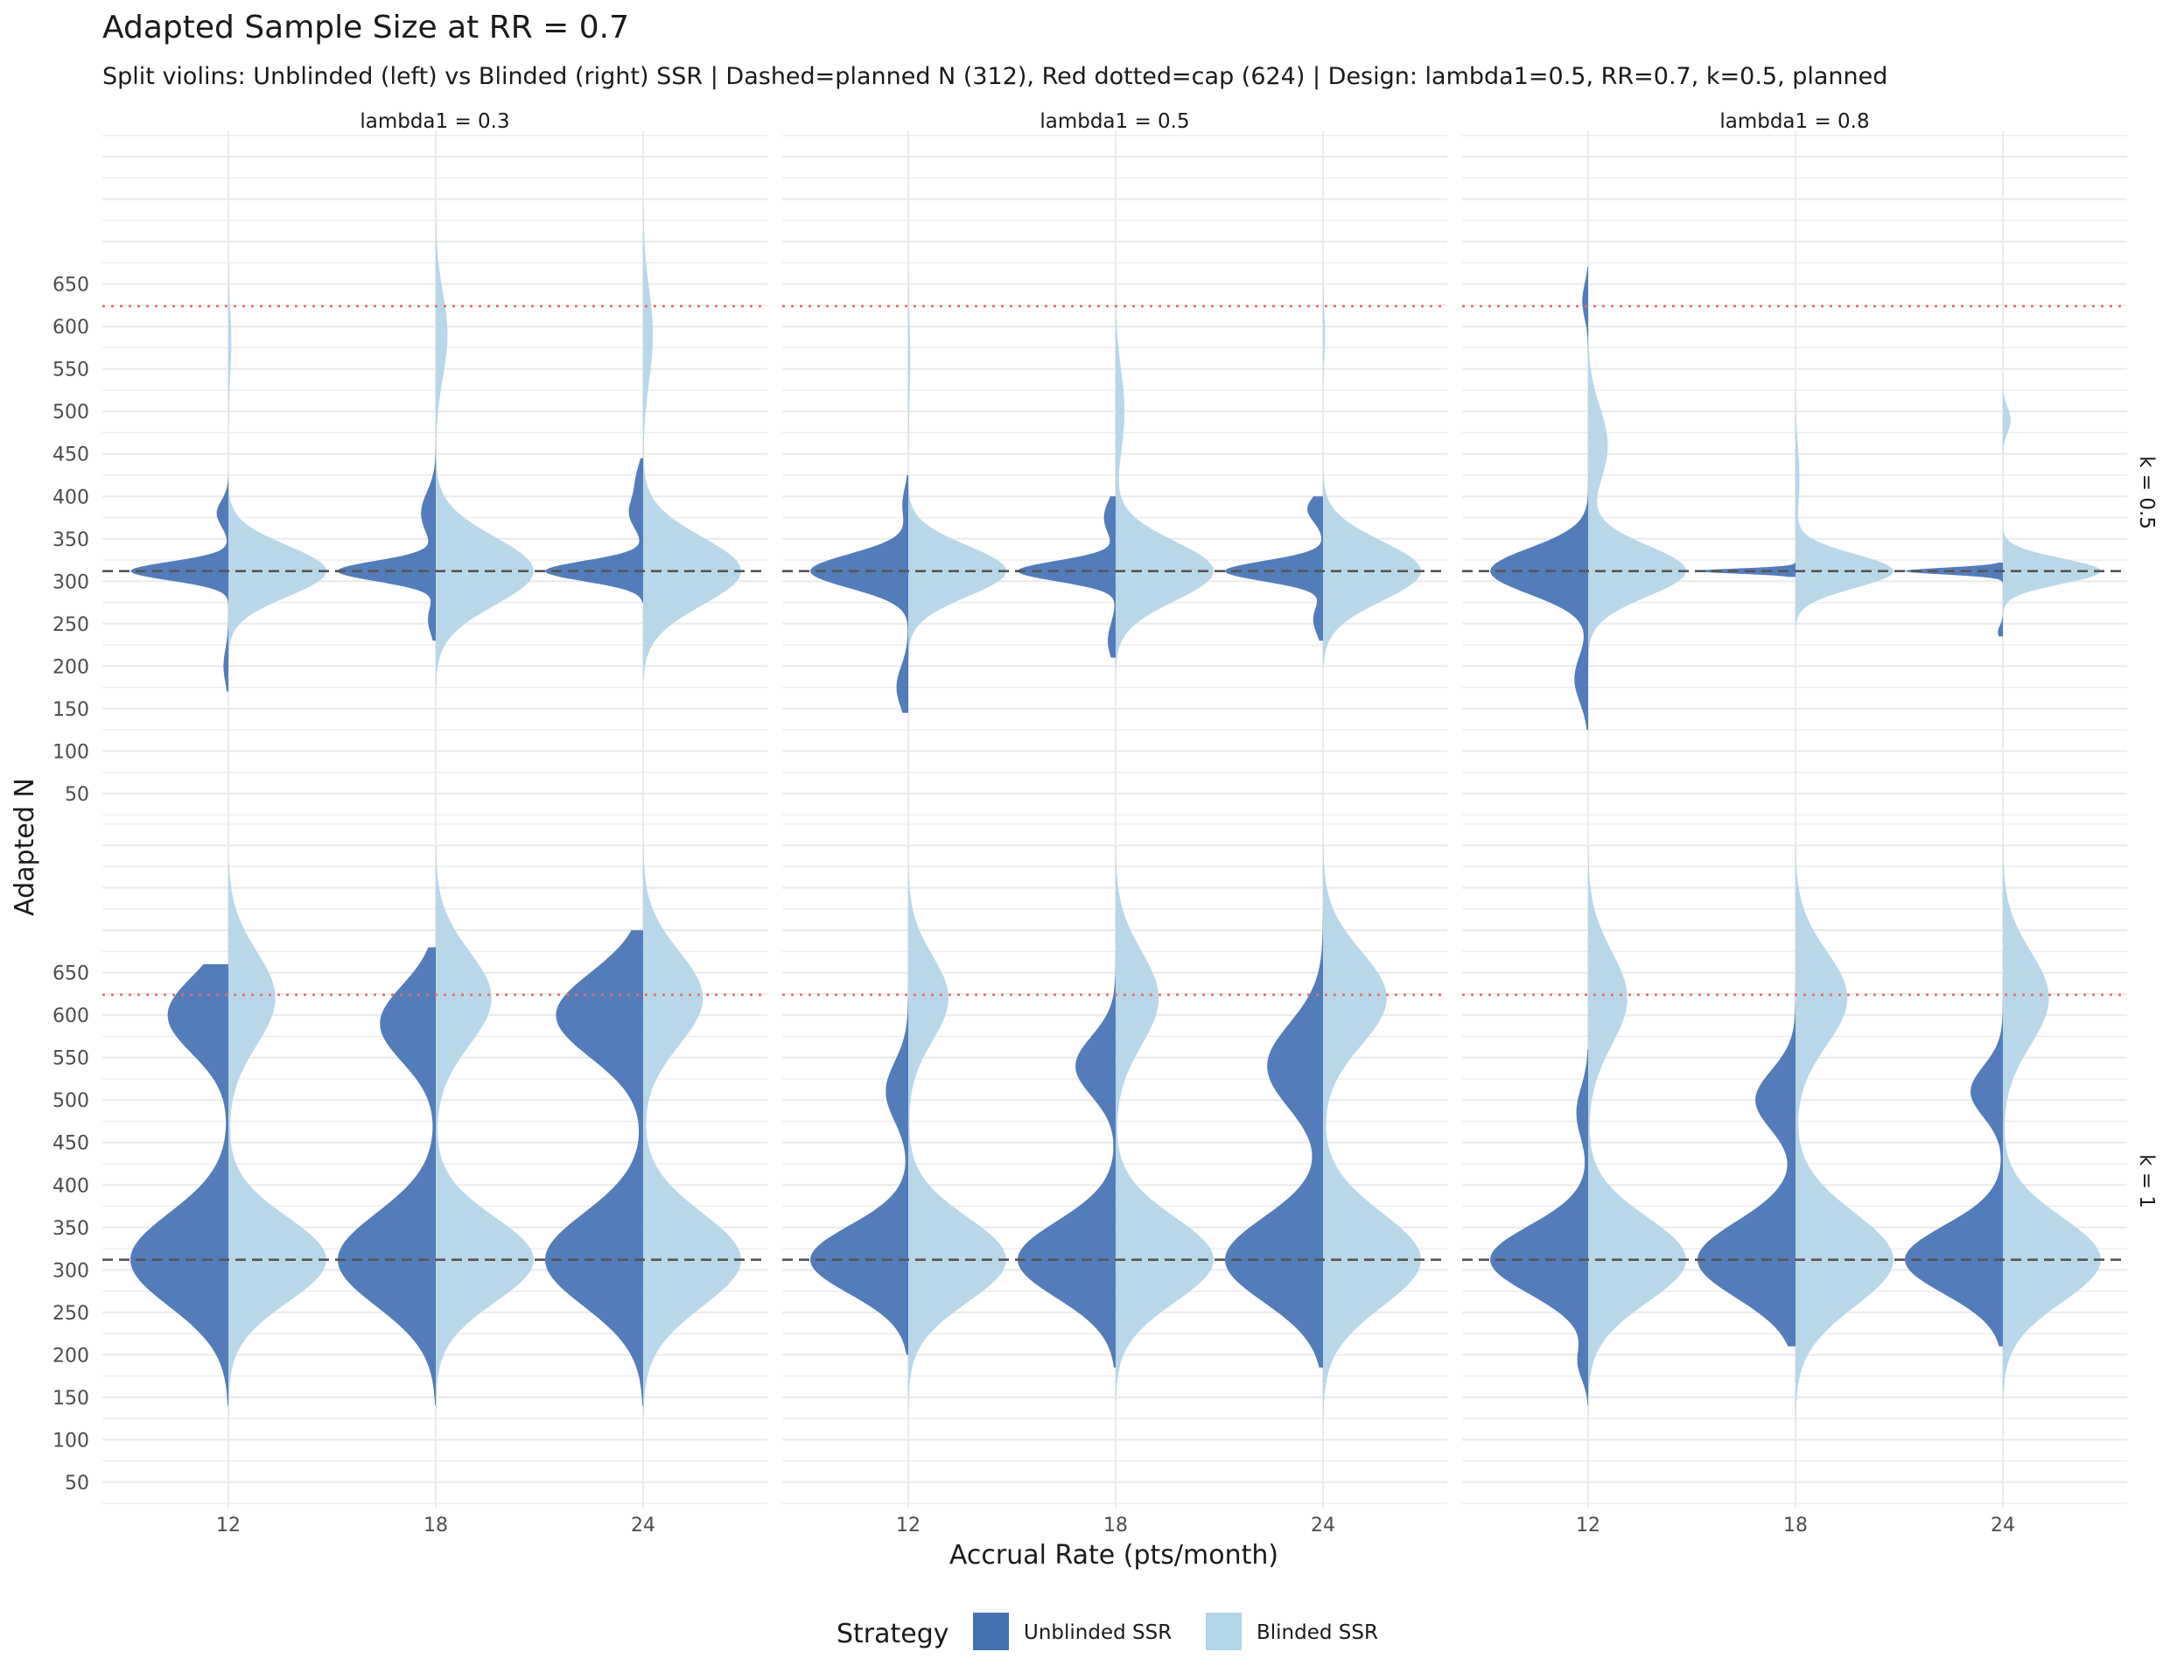 This screenshot has width=2184, height=1680. Describe the element at coordinates (25, 847) in the screenshot. I see `y-axis-title: Adapted N` at that location.